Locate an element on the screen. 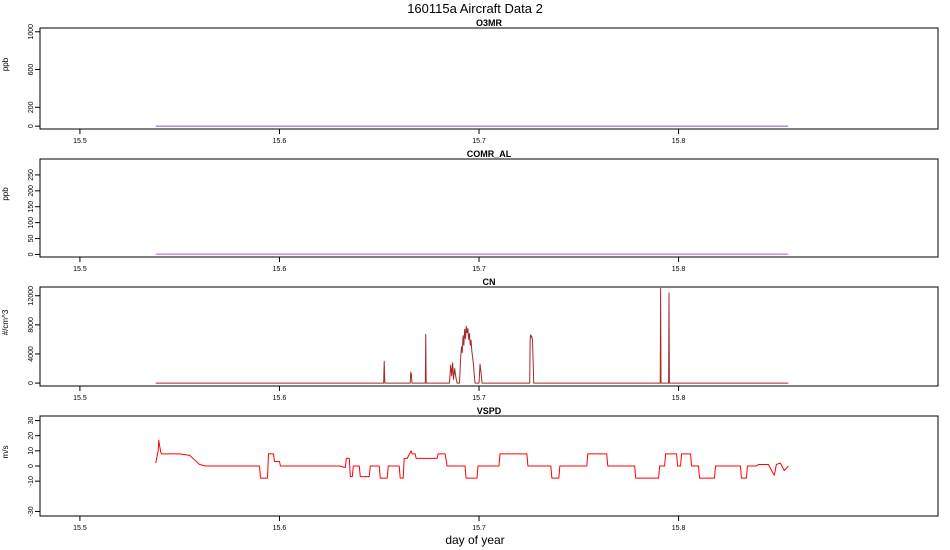 The image size is (950, 550). y-tick-label: -30 is located at coordinates (31, 511).